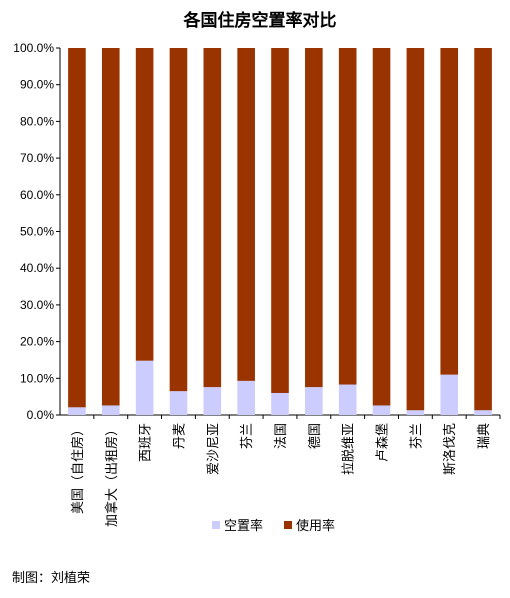 This screenshot has height=598, width=510. I want to click on y-tick-label: 60.0%, so click(37, 195).